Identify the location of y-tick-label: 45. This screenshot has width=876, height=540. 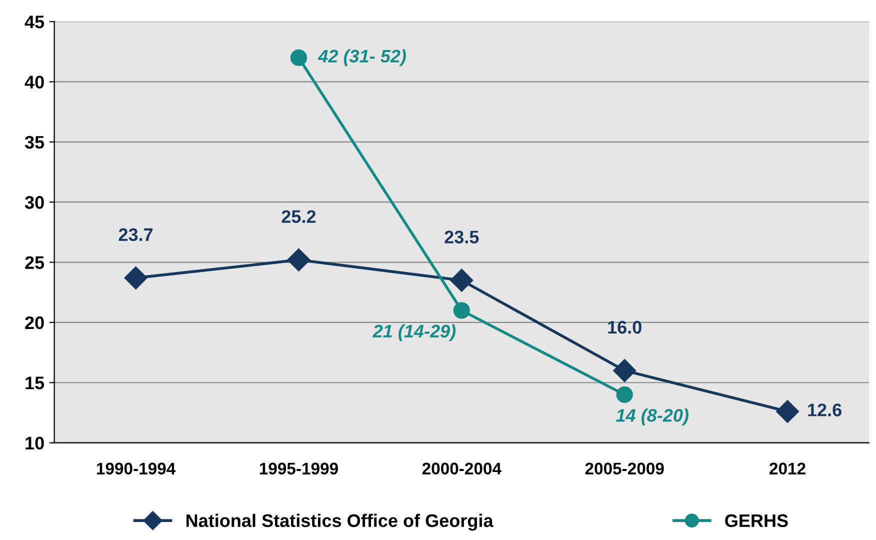
(34, 22).